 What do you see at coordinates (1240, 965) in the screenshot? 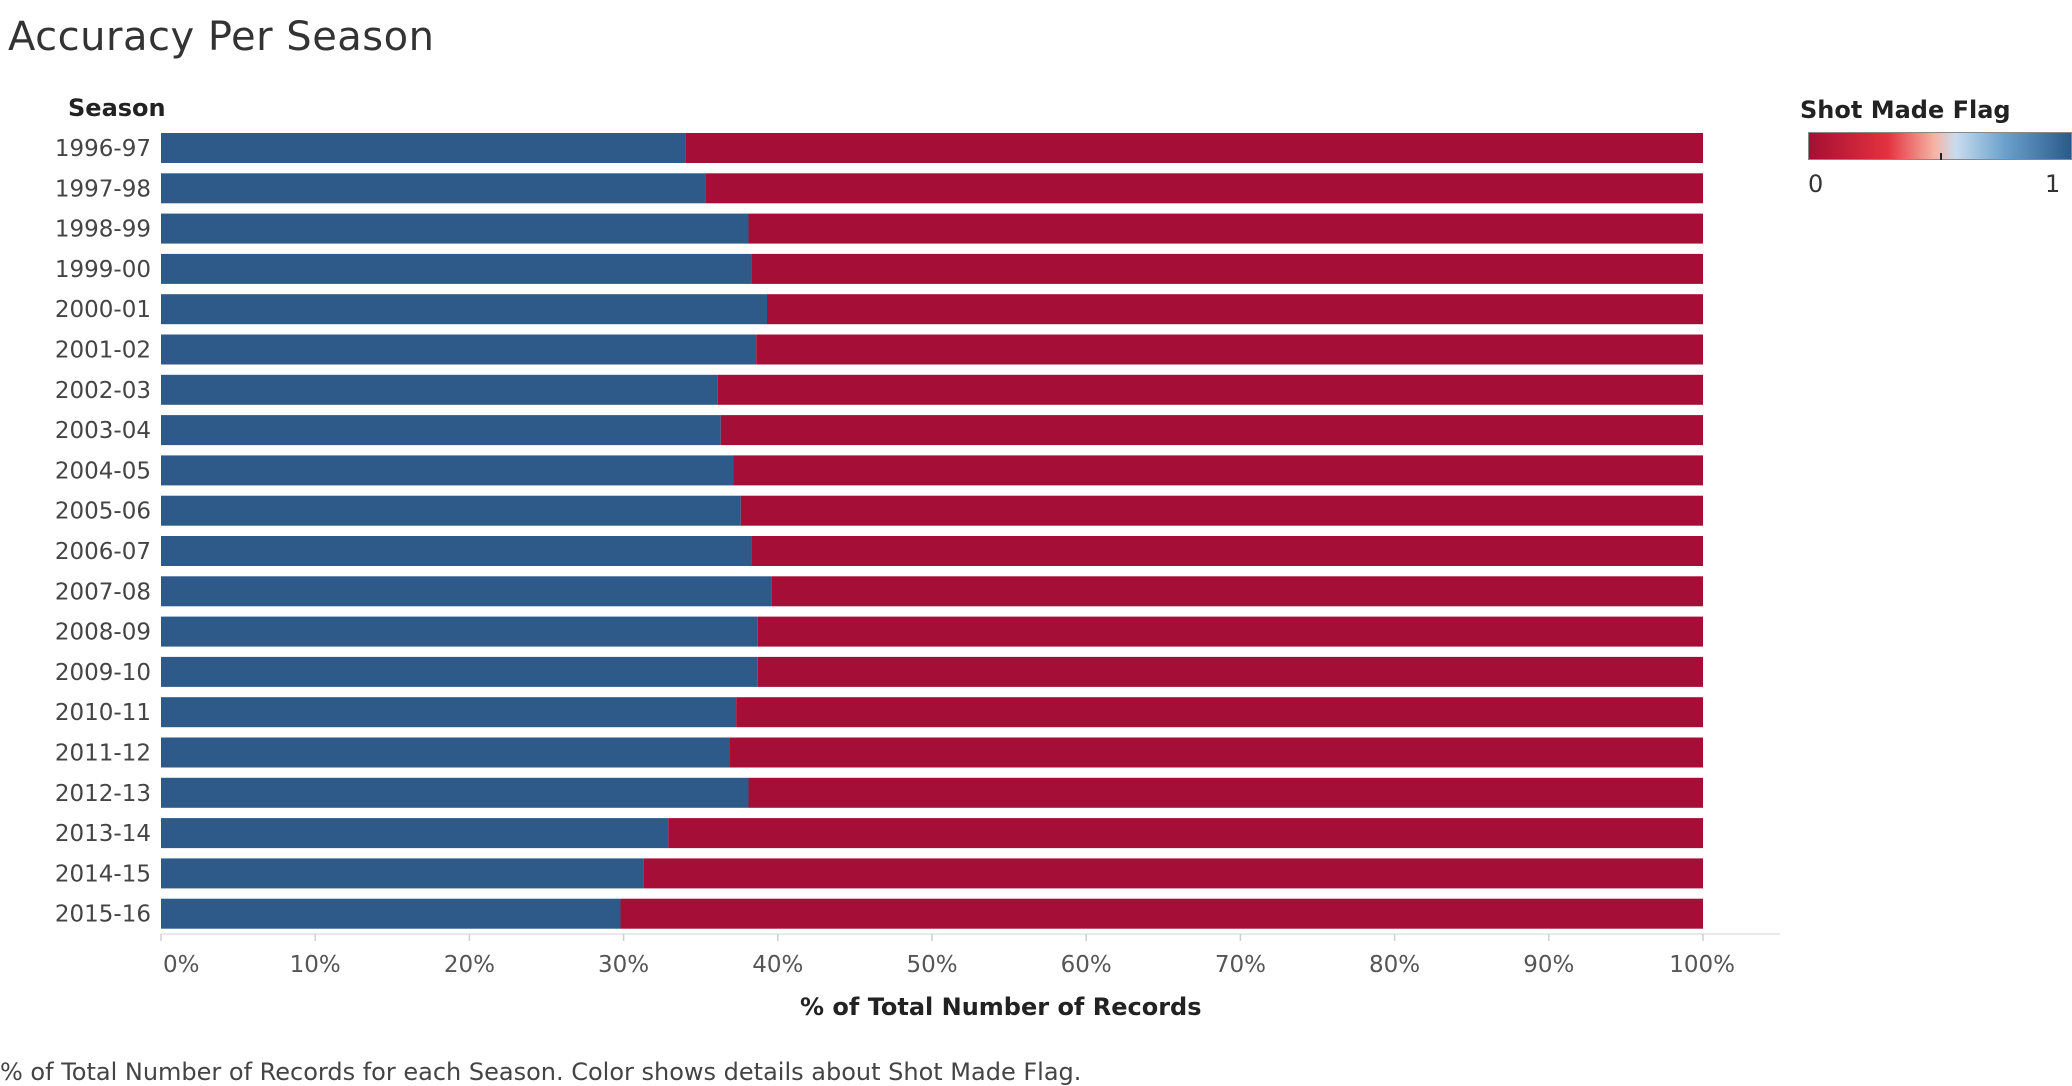
I see `x-tick-label: 70%` at bounding box center [1240, 965].